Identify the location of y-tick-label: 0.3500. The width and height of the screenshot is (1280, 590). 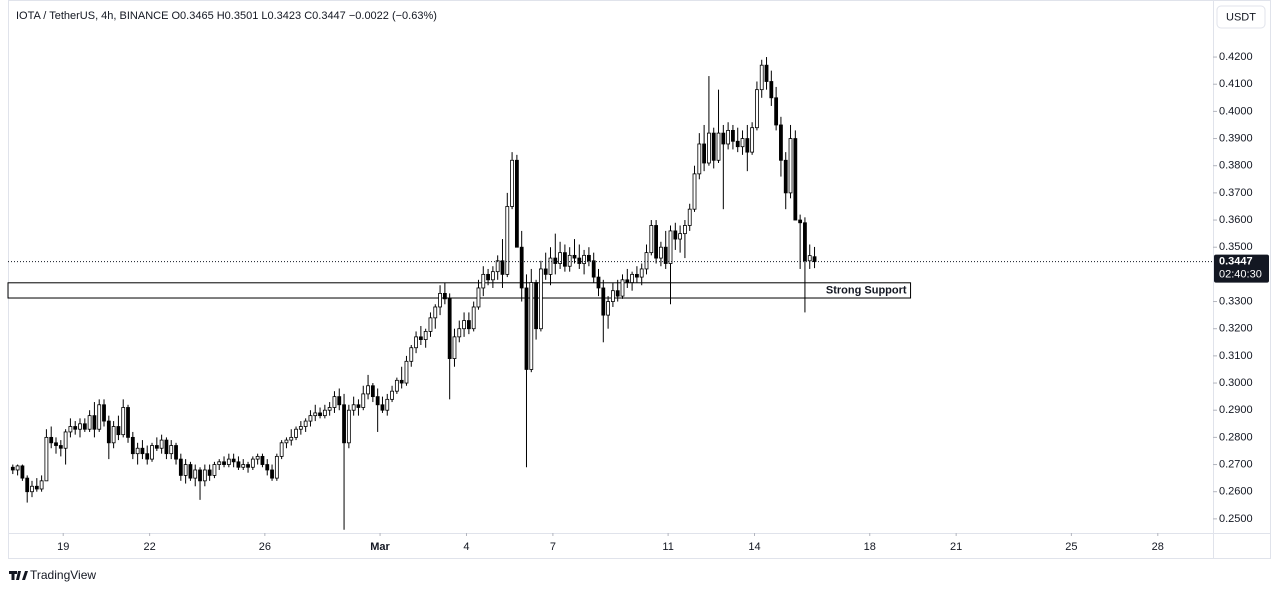
(1236, 247).